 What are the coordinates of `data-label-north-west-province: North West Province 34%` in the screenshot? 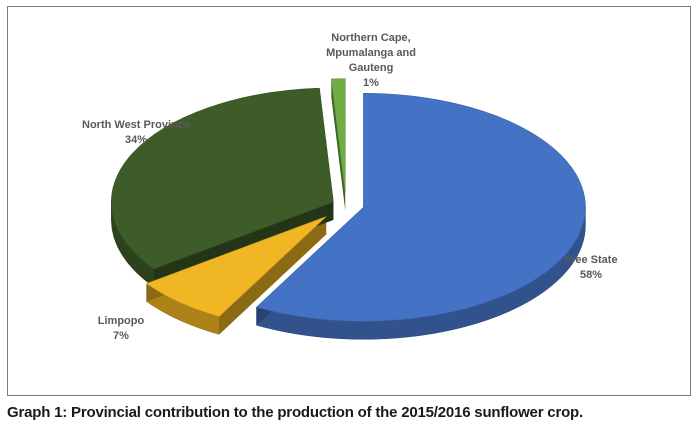 It's located at (136, 132).